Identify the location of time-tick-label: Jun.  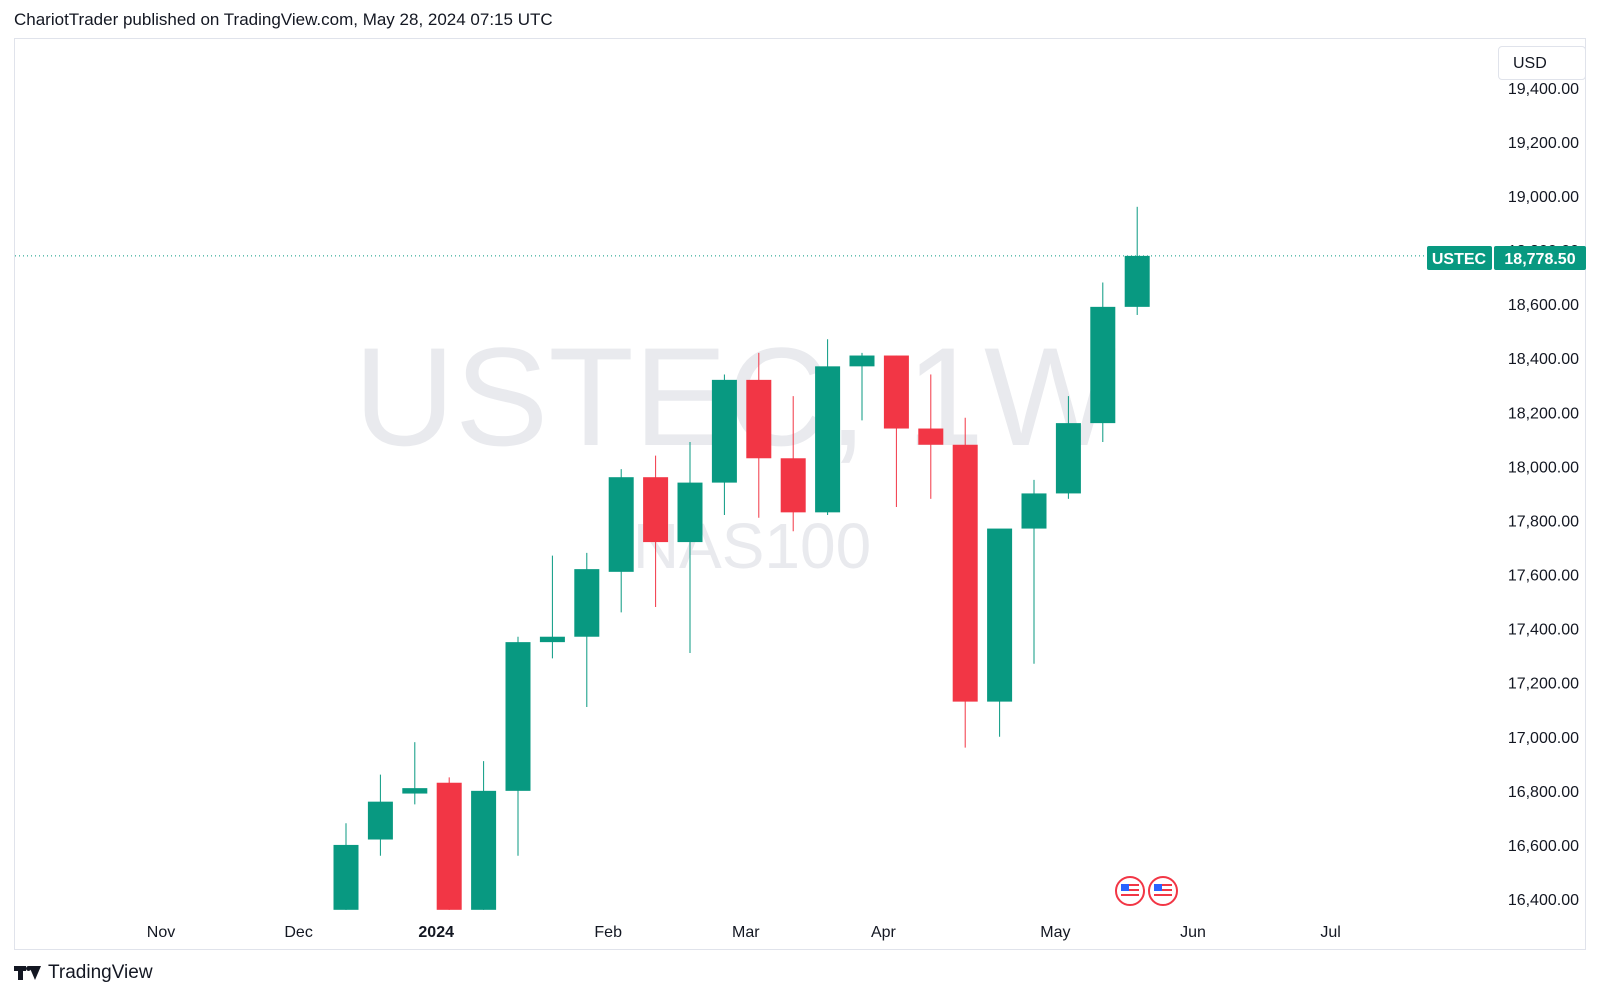
(1193, 932).